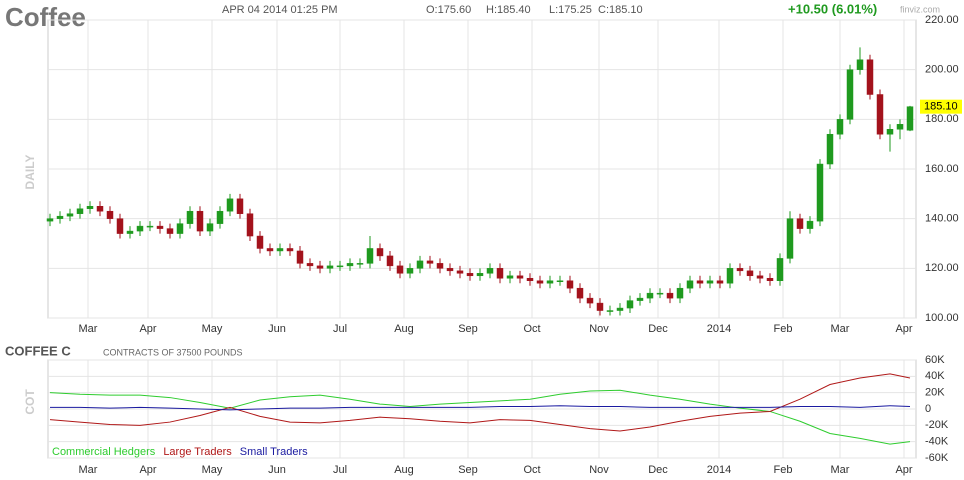 Image resolution: width=964 pixels, height=480 pixels. Describe the element at coordinates (197, 452) in the screenshot. I see `legend-entry: Large Traders` at that location.